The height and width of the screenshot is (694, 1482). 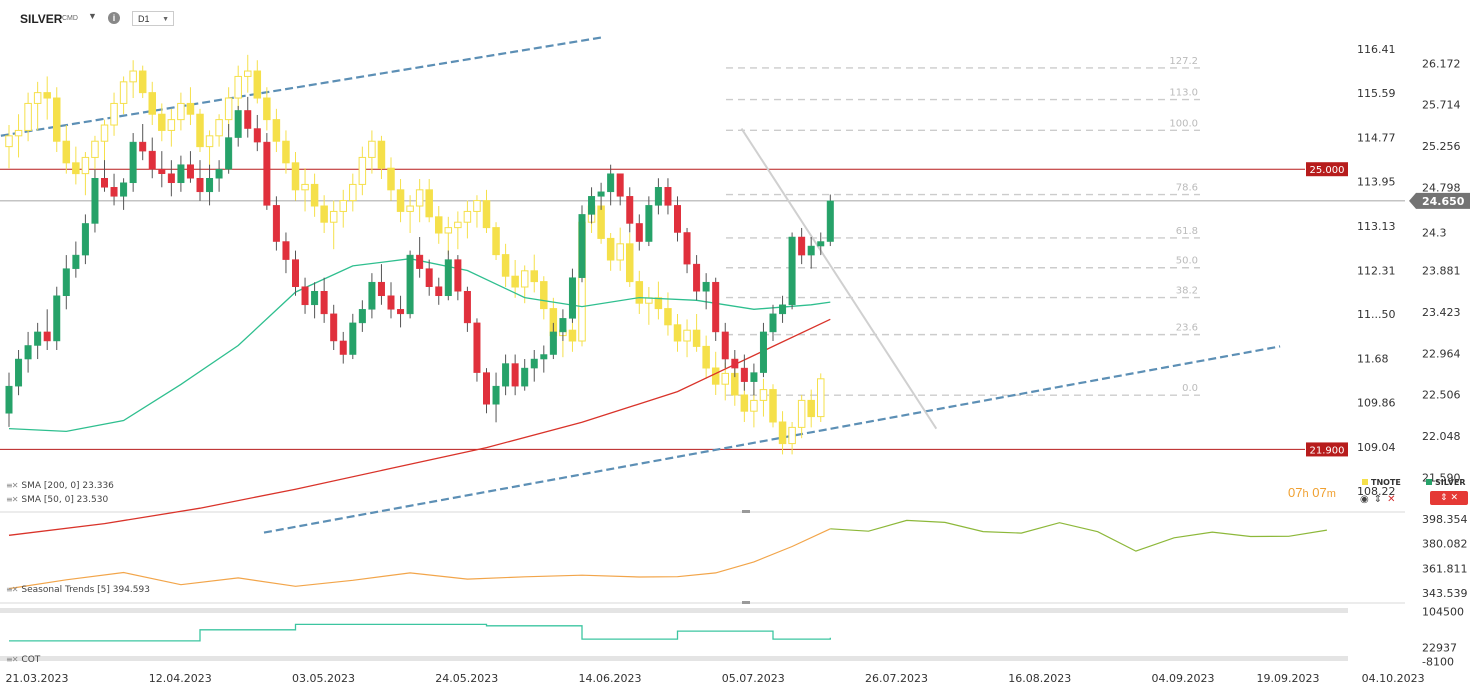 I want to click on countdown-hours-unit: h, so click(x=1305, y=494).